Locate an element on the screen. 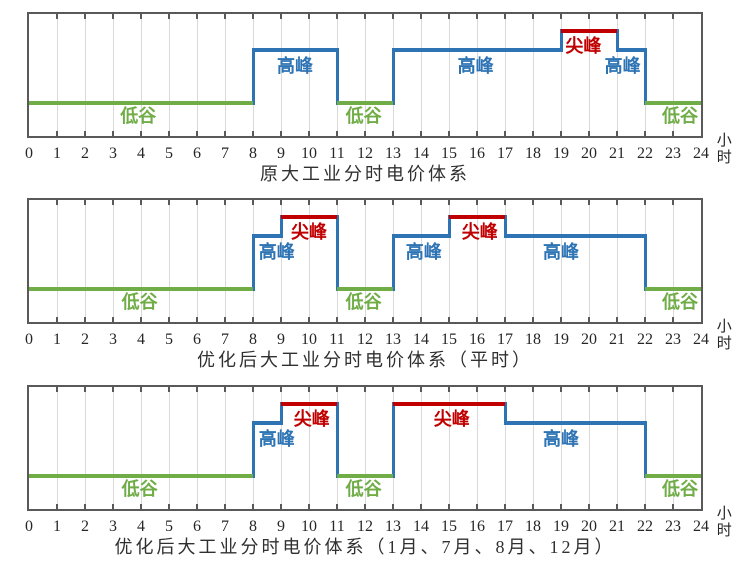 This screenshot has width=752, height=580. chart-title-optimized-peak-months: 优化后大工业分时电价体系（1月、7月、8月、12月） is located at coordinates (365, 547).